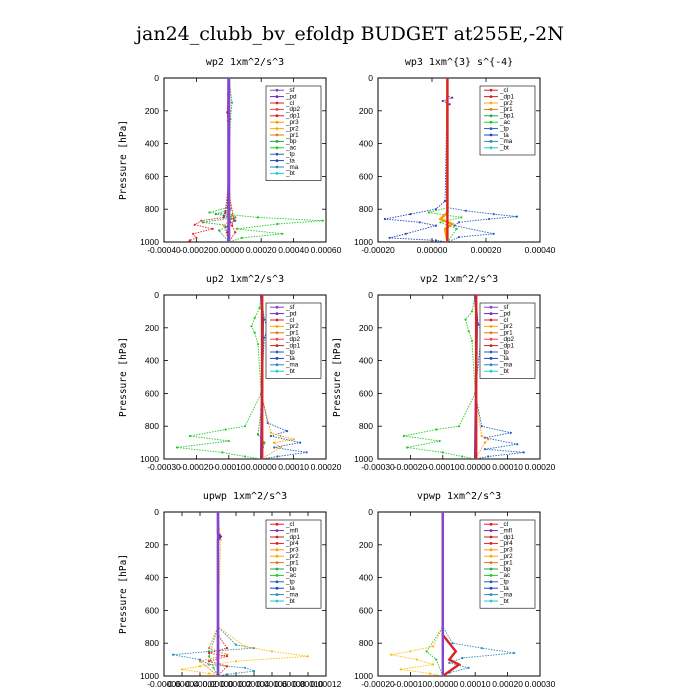 Image resolution: width=700 pixels, height=700 pixels. Describe the element at coordinates (507, 120) in the screenshot. I see `legend: _cl_dp1_pr2_pr1_bp1_ac_tp_ta_ma_bt` at that location.